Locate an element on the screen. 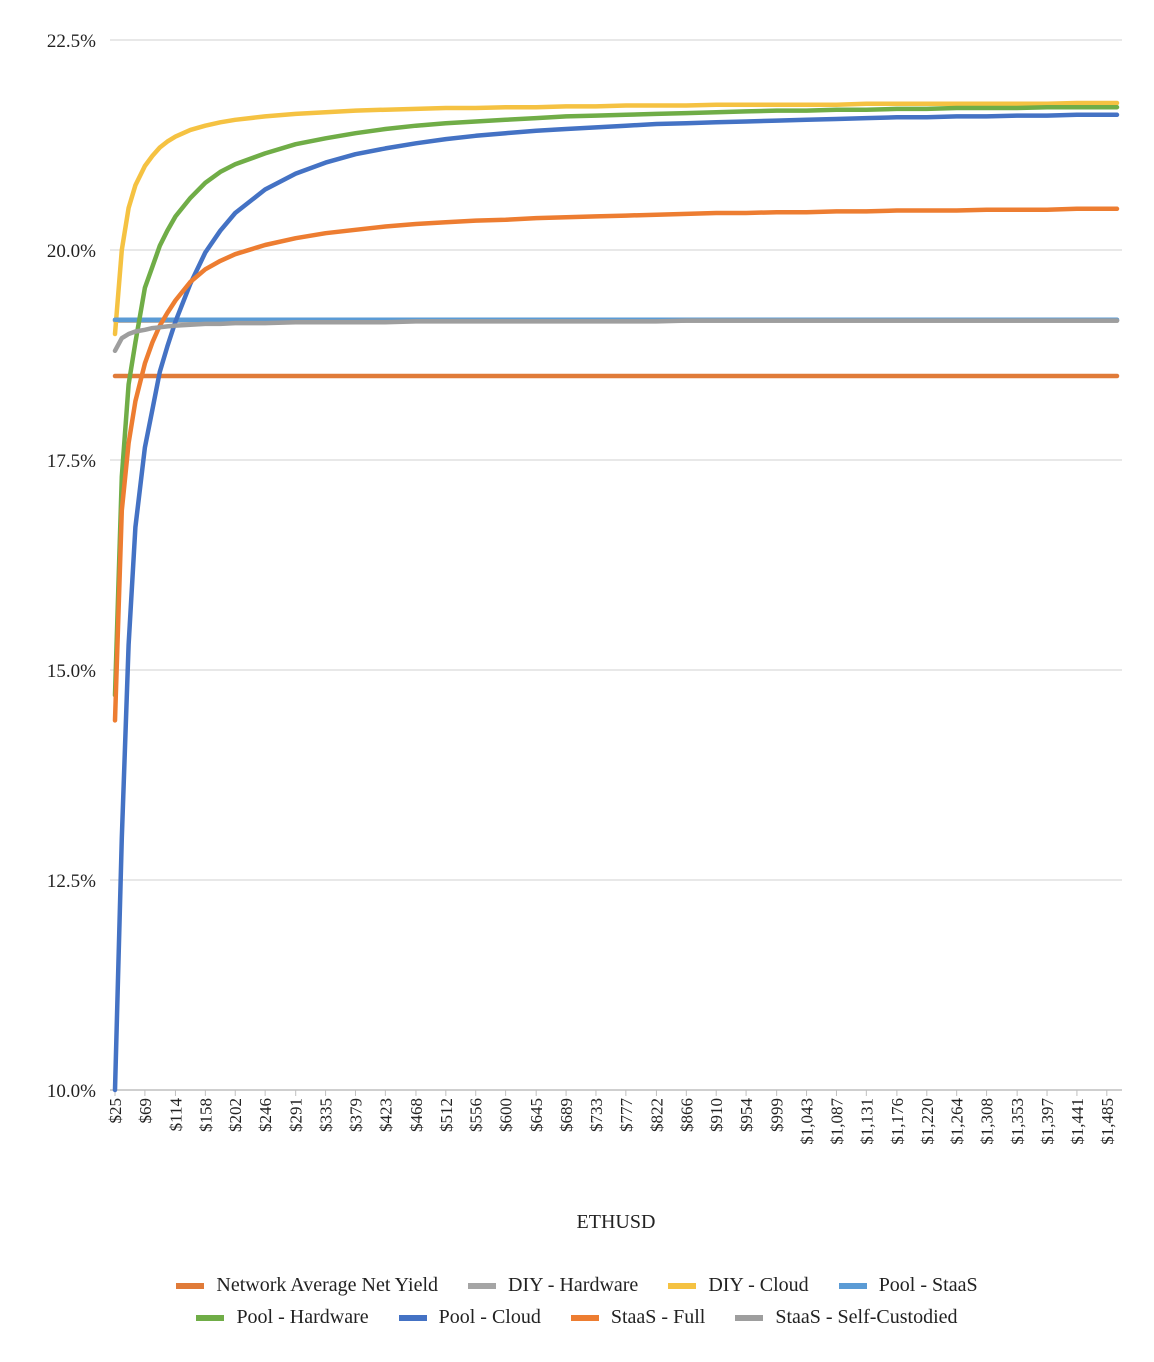 This screenshot has width=1154, height=1362. x-tick-label: $1,353 is located at coordinates (1017, 1121).